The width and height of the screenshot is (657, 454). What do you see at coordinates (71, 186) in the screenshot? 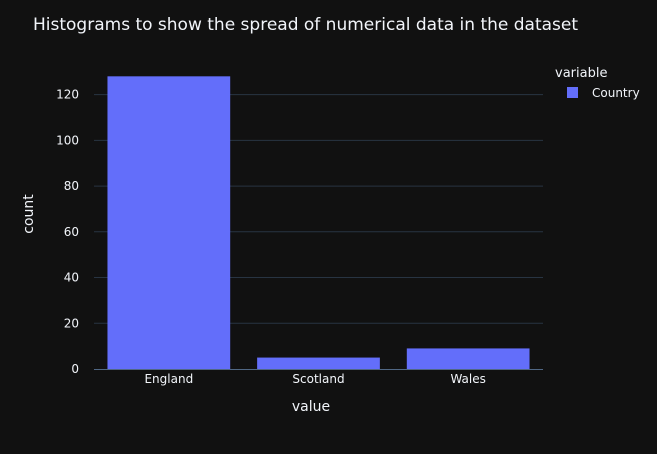
I see `y-tick-label: 80` at bounding box center [71, 186].